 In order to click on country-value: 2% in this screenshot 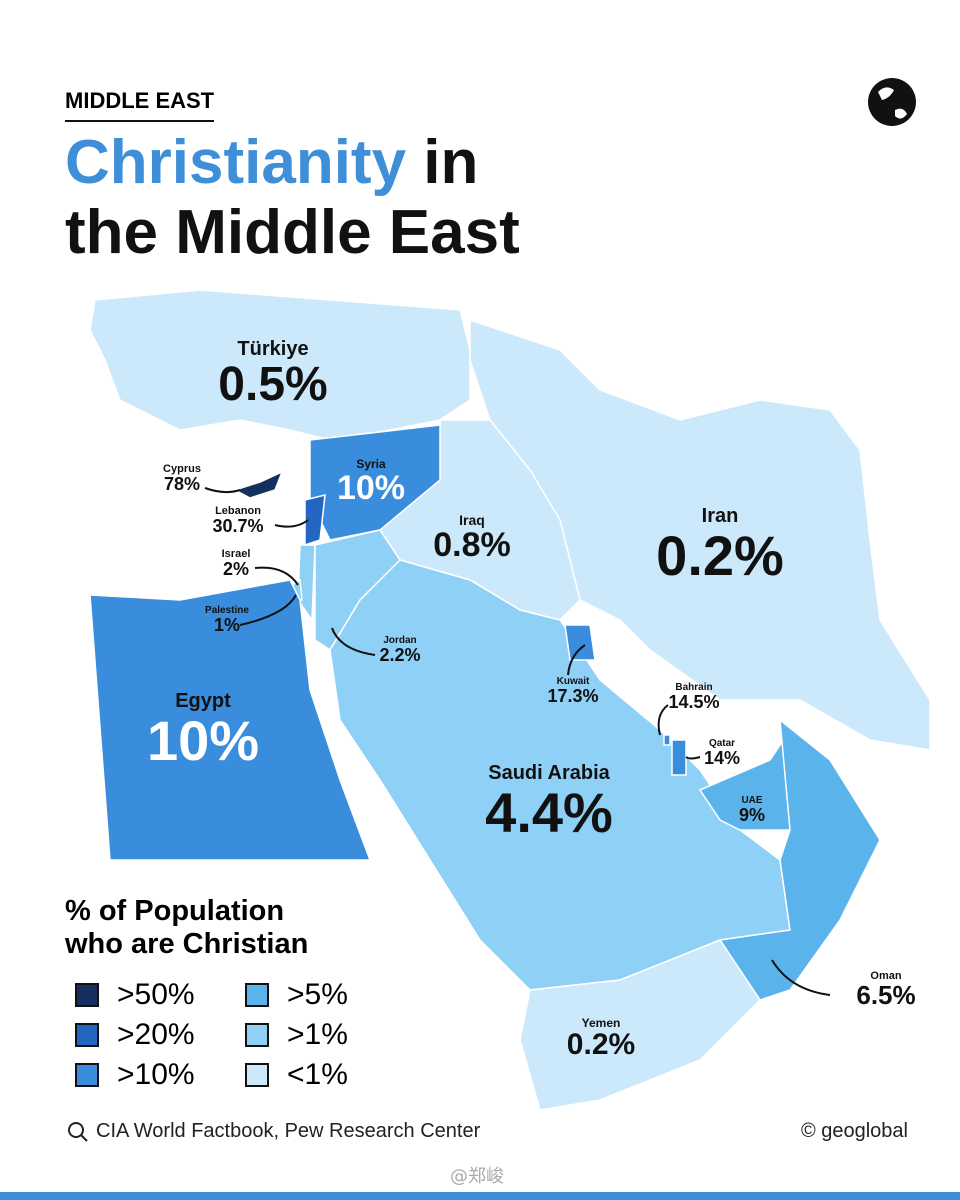, I will do `click(235, 569)`.